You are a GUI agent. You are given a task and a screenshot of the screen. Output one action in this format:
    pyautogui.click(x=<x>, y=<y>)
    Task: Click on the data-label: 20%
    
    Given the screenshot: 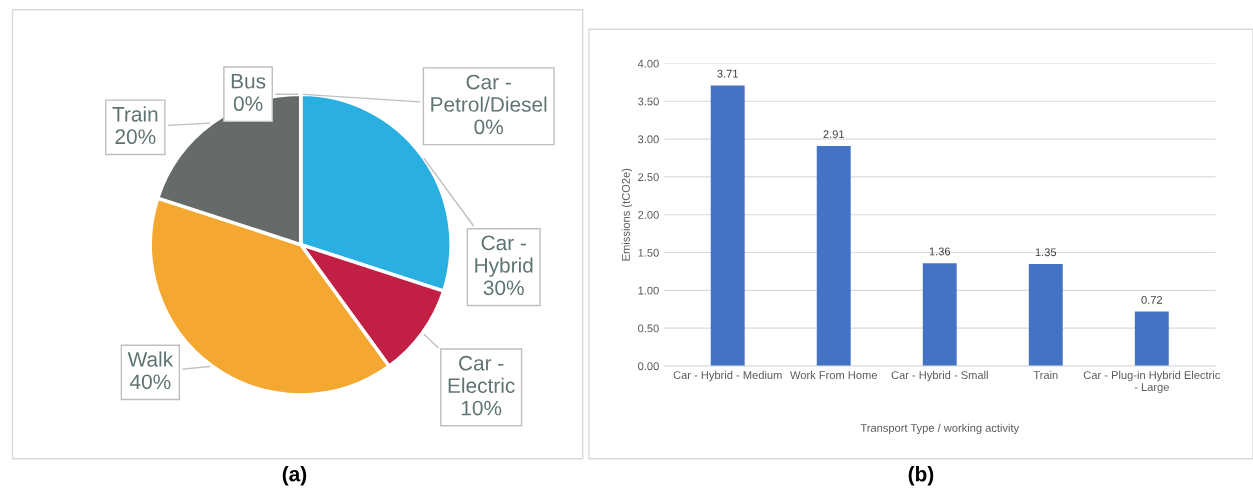 What is the action you would take?
    pyautogui.click(x=135, y=137)
    